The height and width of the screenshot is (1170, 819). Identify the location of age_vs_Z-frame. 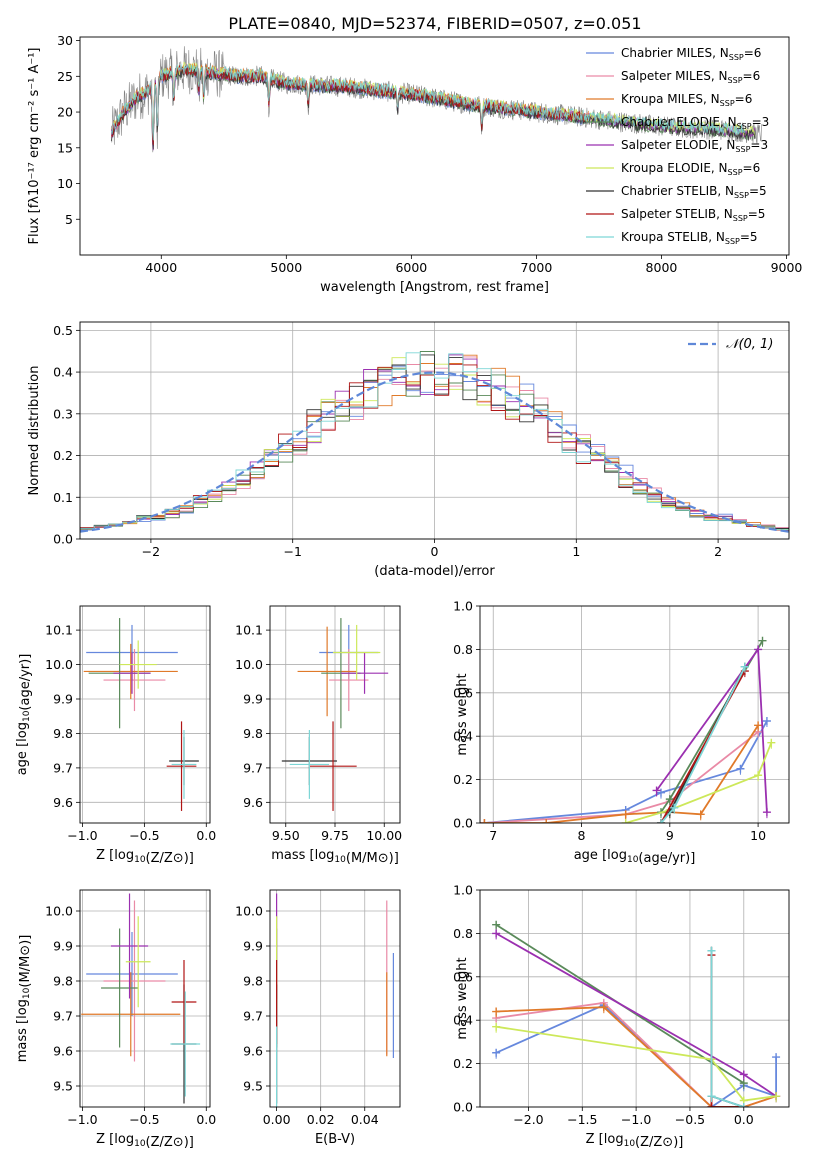
(145, 714).